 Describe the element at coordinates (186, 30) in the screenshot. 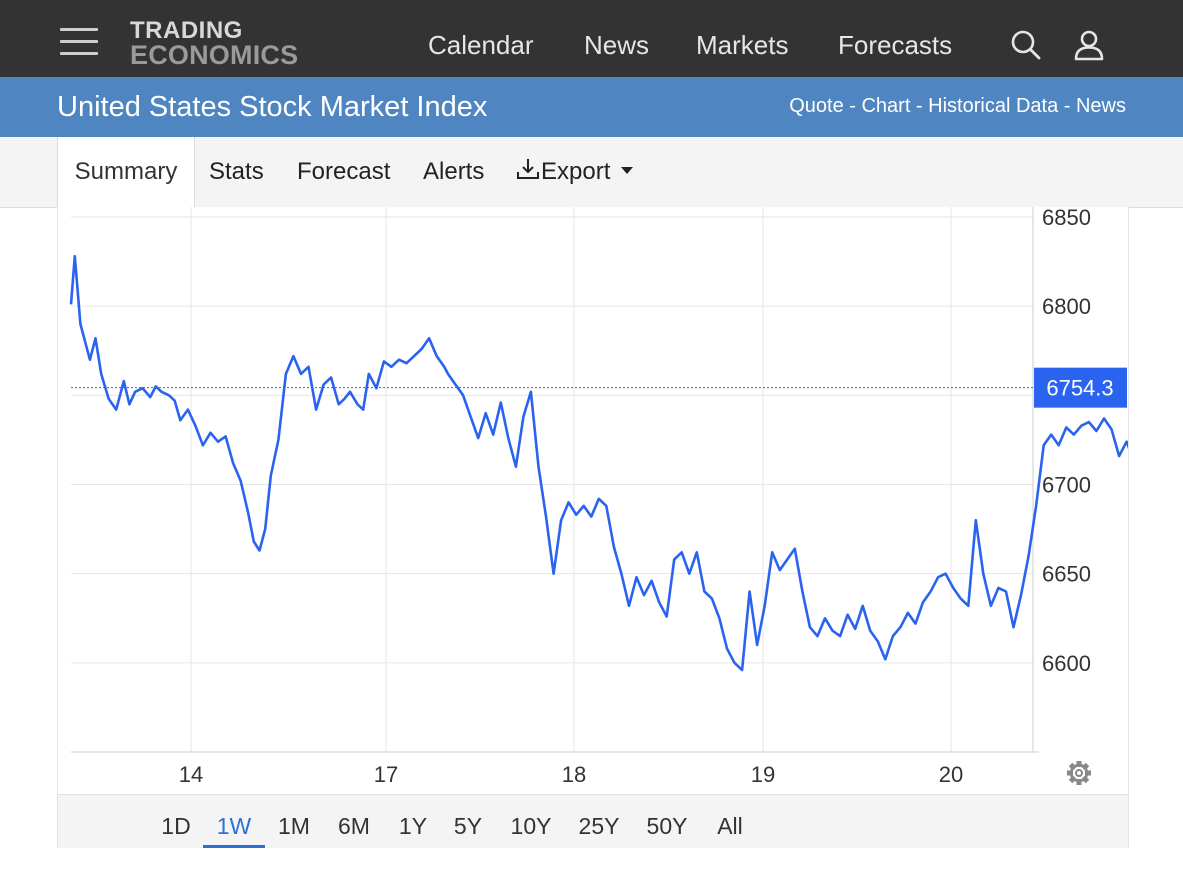

I see `logo-line-1: TRADING` at that location.